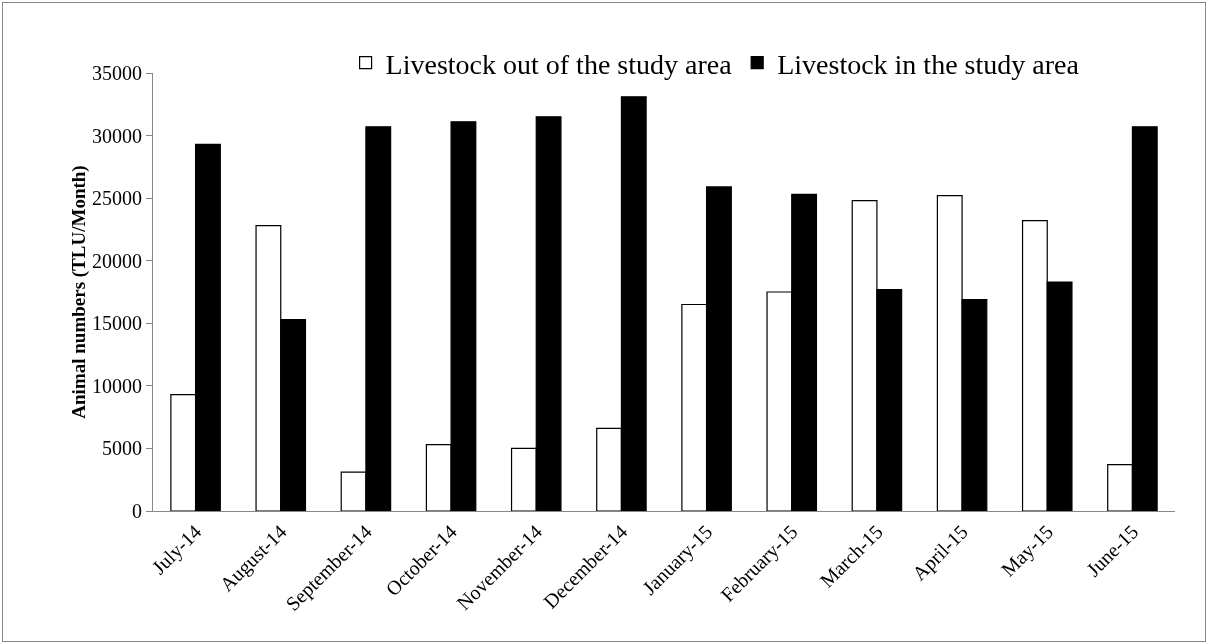  I want to click on y-tick-label: 15000, so click(117, 323).